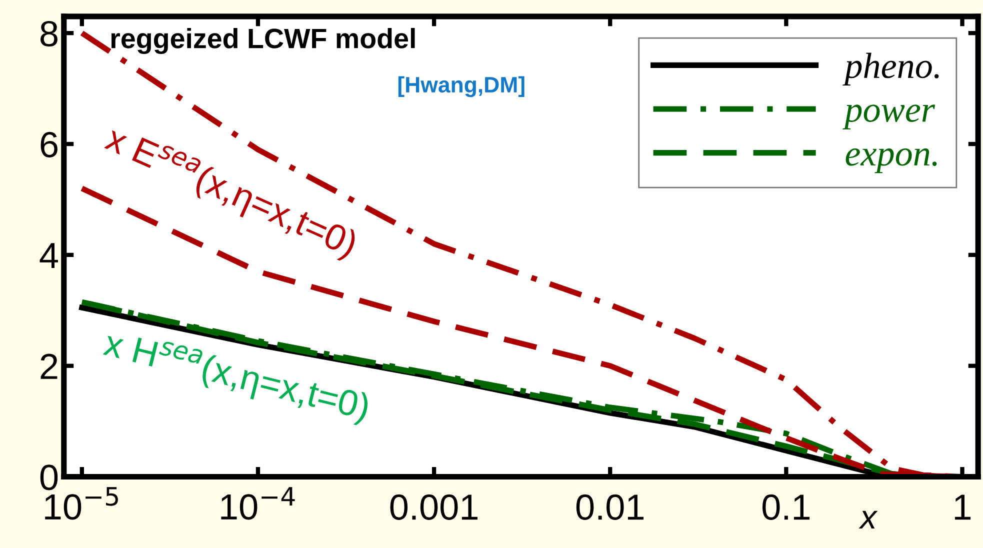 The height and width of the screenshot is (548, 983). Describe the element at coordinates (49, 255) in the screenshot. I see `y-tick-label: 4` at that location.